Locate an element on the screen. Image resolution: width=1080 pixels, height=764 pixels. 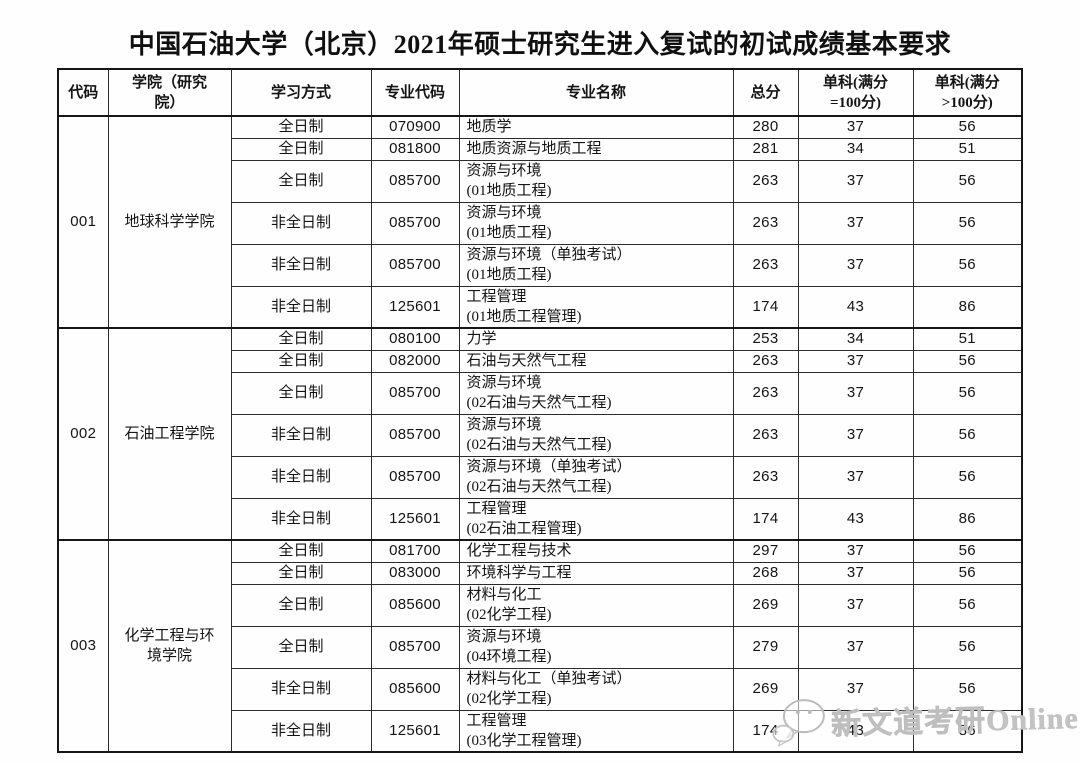
header-single-subject-100: 单科(满分 =100分) is located at coordinates (855, 92).